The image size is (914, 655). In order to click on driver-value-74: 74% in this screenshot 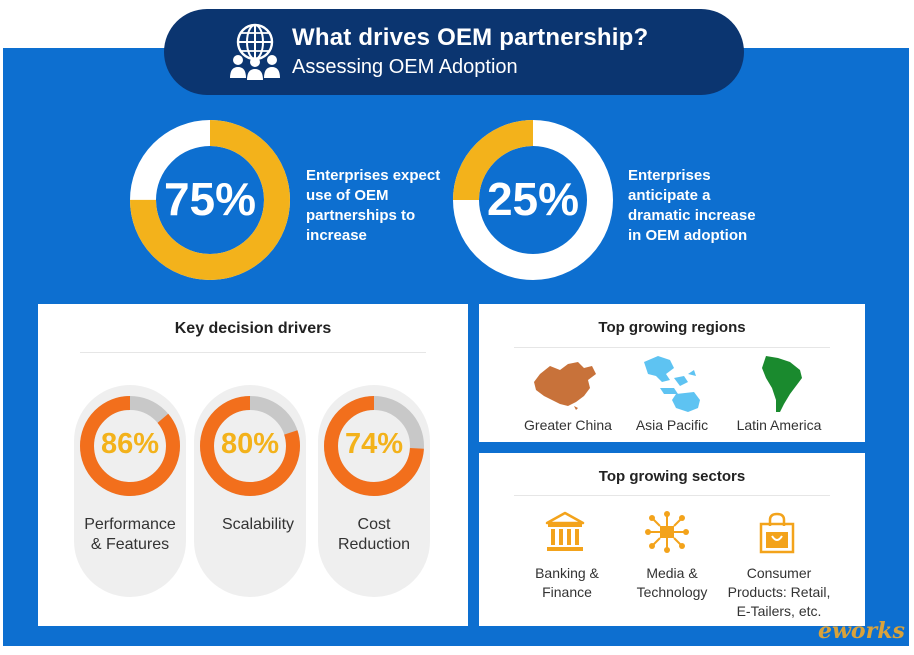, I will do `click(374, 444)`.